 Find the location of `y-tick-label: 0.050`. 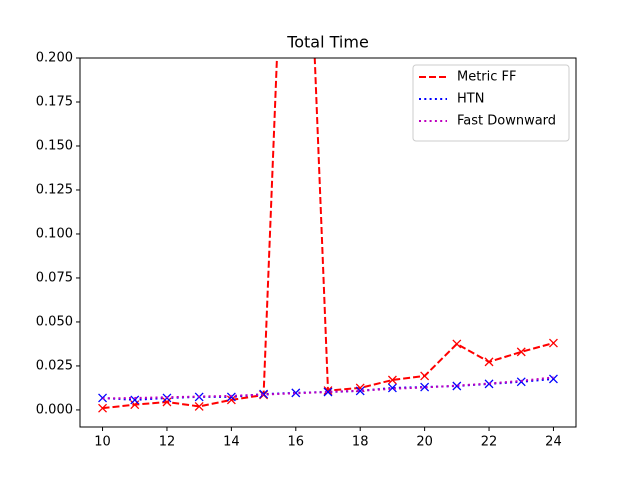

y-tick-label: 0.050 is located at coordinates (54, 321).